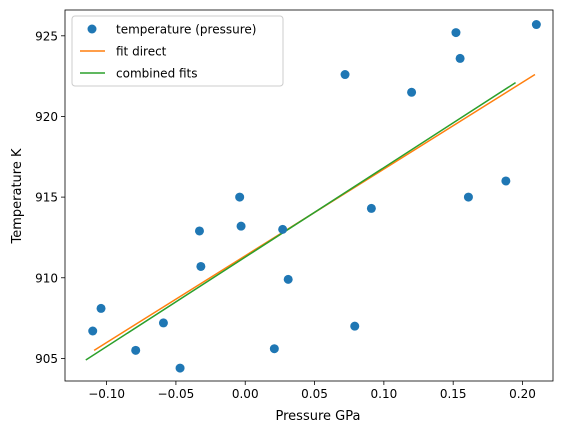  Describe the element at coordinates (46, 359) in the screenshot. I see `y-tick-label: 905` at that location.